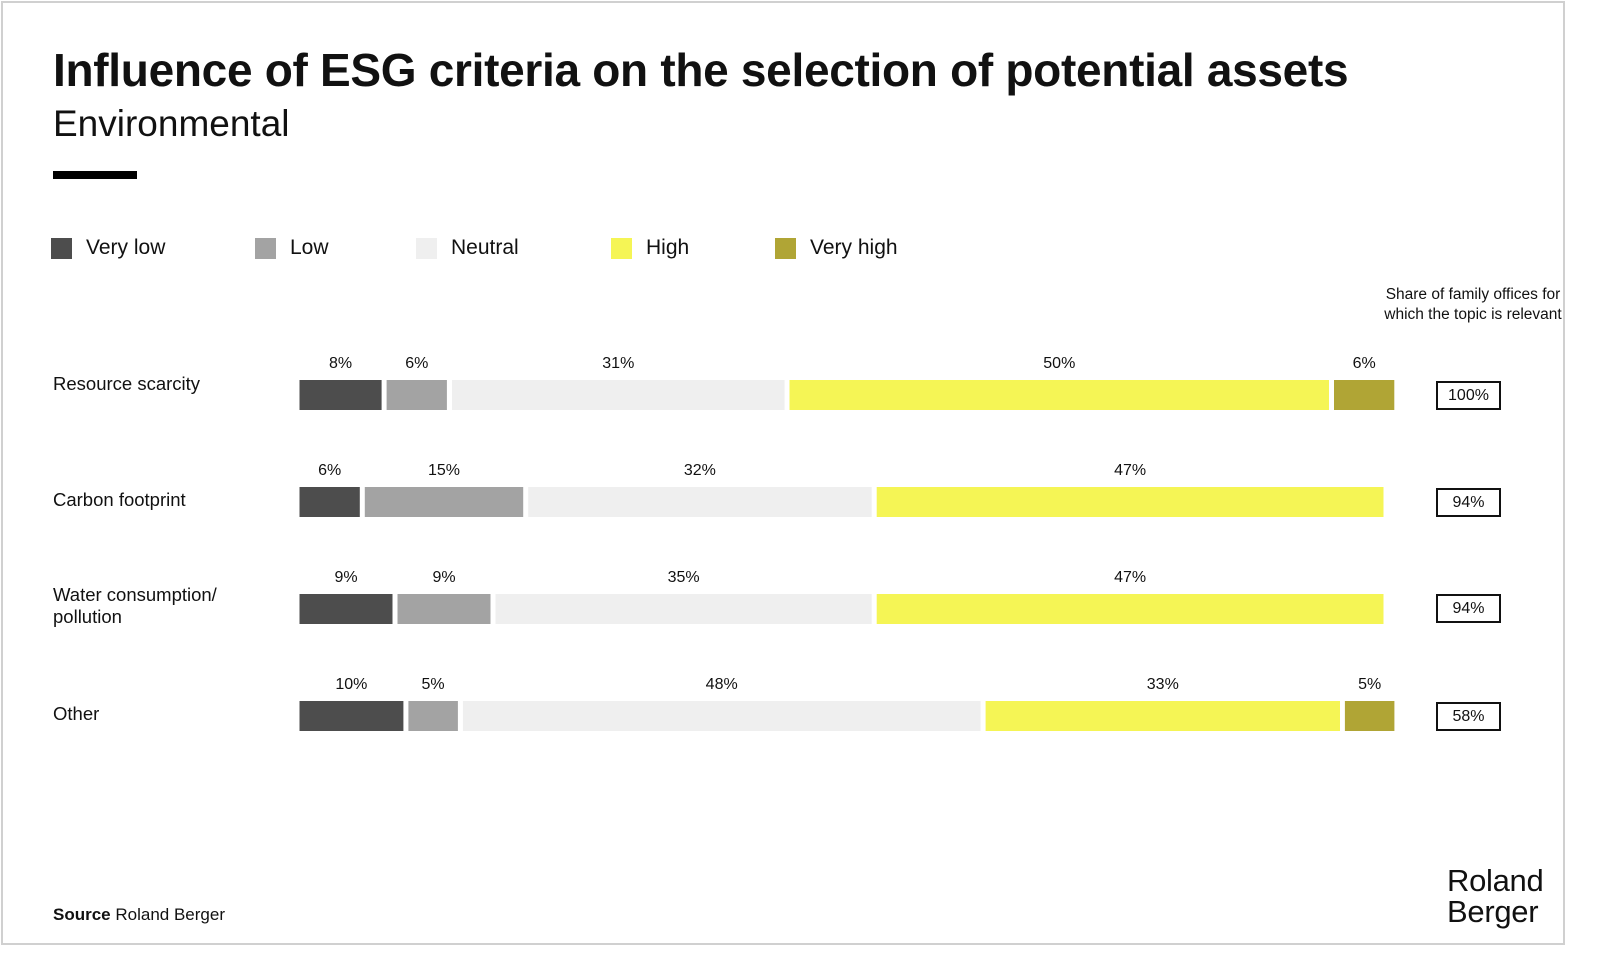 The width and height of the screenshot is (1600, 967). Describe the element at coordinates (443, 577) in the screenshot. I see `data-label-water-consumption-pollution-low: 9%` at that location.